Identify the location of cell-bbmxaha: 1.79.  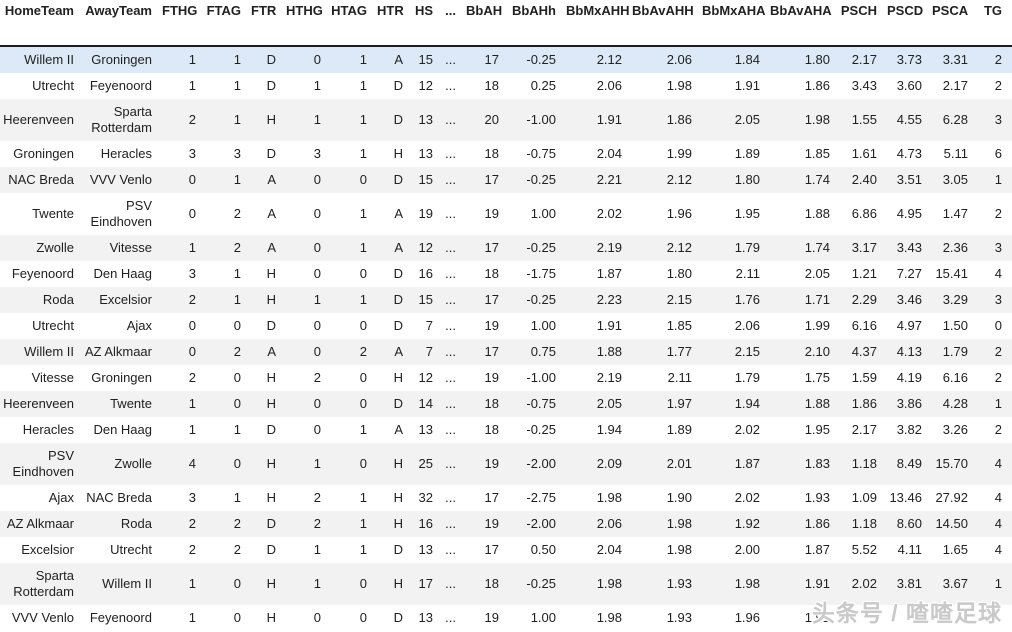
(747, 377).